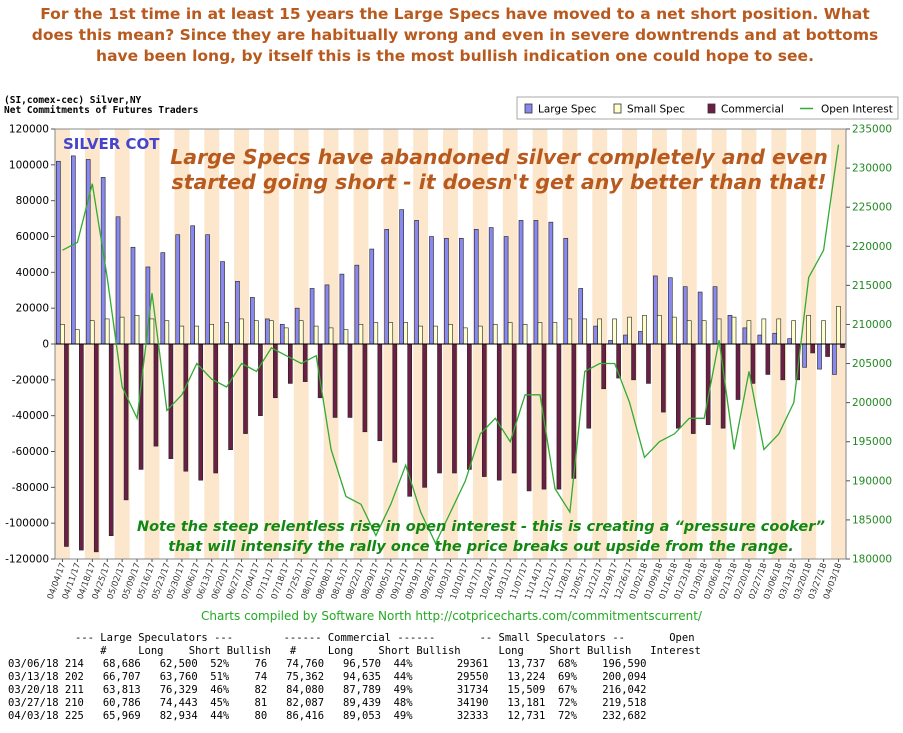  What do you see at coordinates (27, 524) in the screenshot?
I see `y-left-tick-label: -100000` at bounding box center [27, 524].